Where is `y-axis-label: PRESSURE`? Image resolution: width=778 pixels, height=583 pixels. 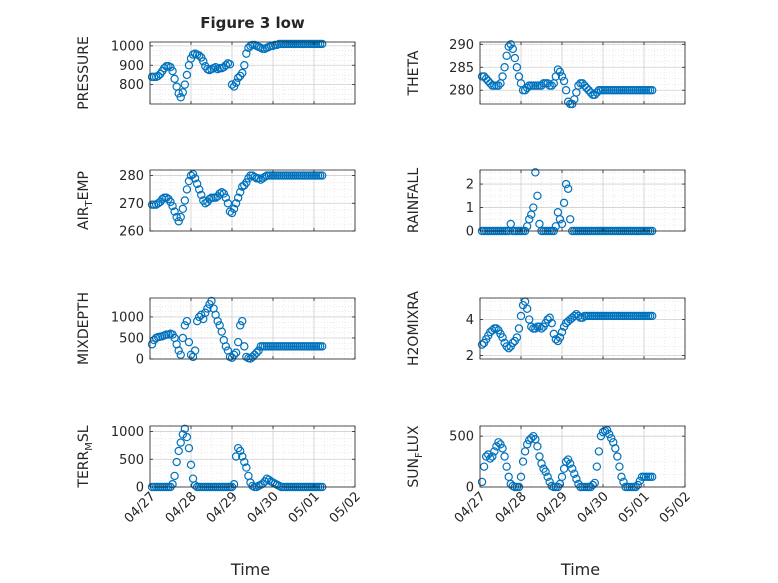 y-axis-label: PRESSURE is located at coordinates (84, 73).